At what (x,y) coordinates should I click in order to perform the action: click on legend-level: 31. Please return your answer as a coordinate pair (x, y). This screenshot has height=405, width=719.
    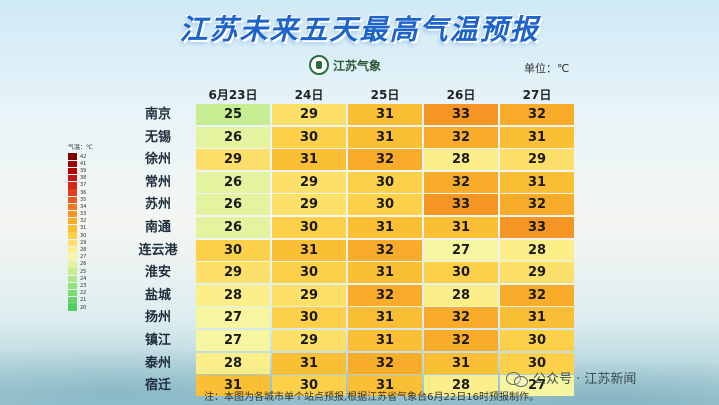
    Looking at the image, I should click on (83, 228).